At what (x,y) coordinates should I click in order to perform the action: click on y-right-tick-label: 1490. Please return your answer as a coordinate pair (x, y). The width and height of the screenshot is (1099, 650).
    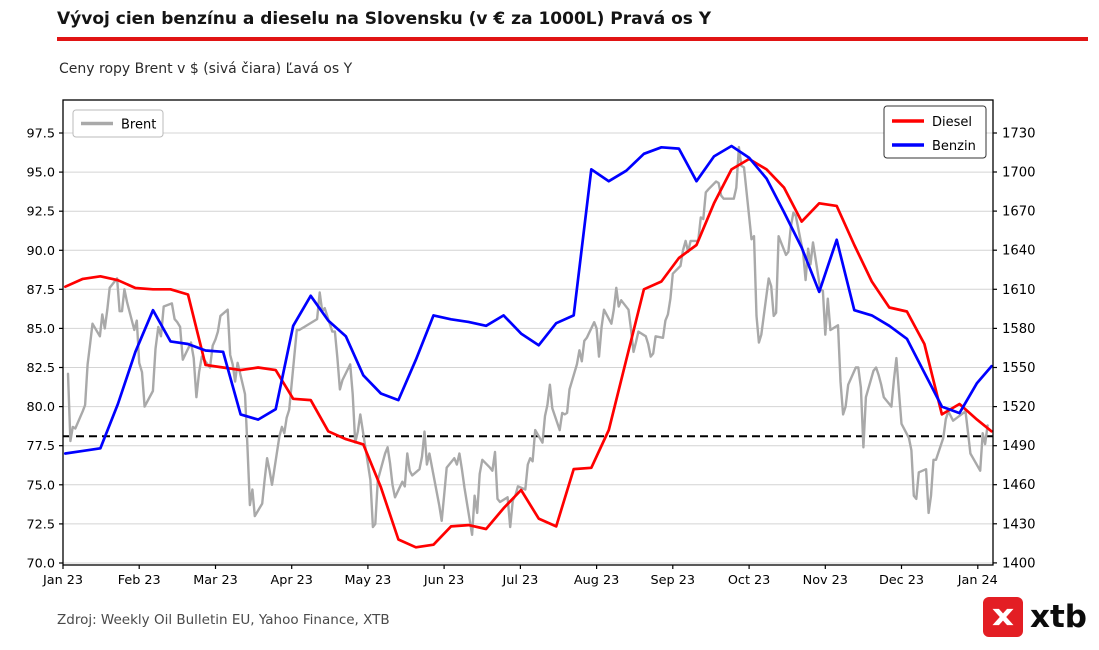
    Looking at the image, I should click on (1019, 446).